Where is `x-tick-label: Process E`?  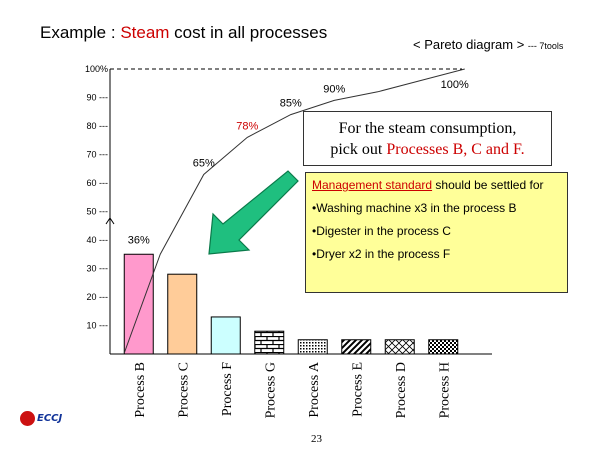
x-tick-label: Process E is located at coordinates (357, 389).